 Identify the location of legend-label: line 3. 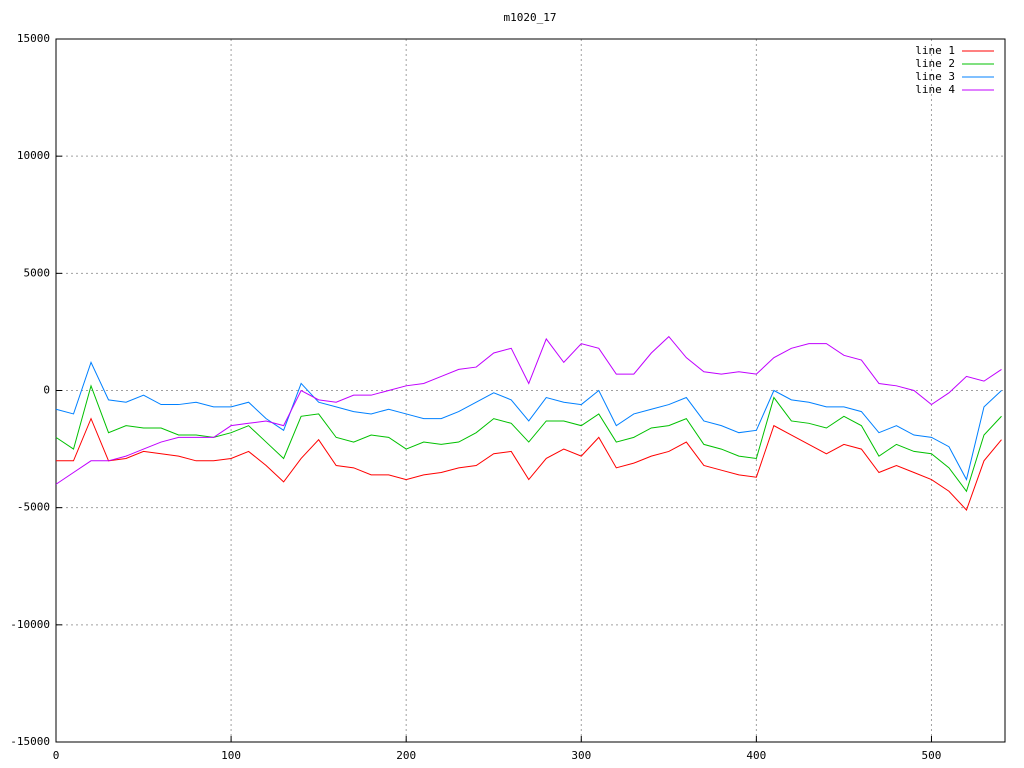
(935, 76).